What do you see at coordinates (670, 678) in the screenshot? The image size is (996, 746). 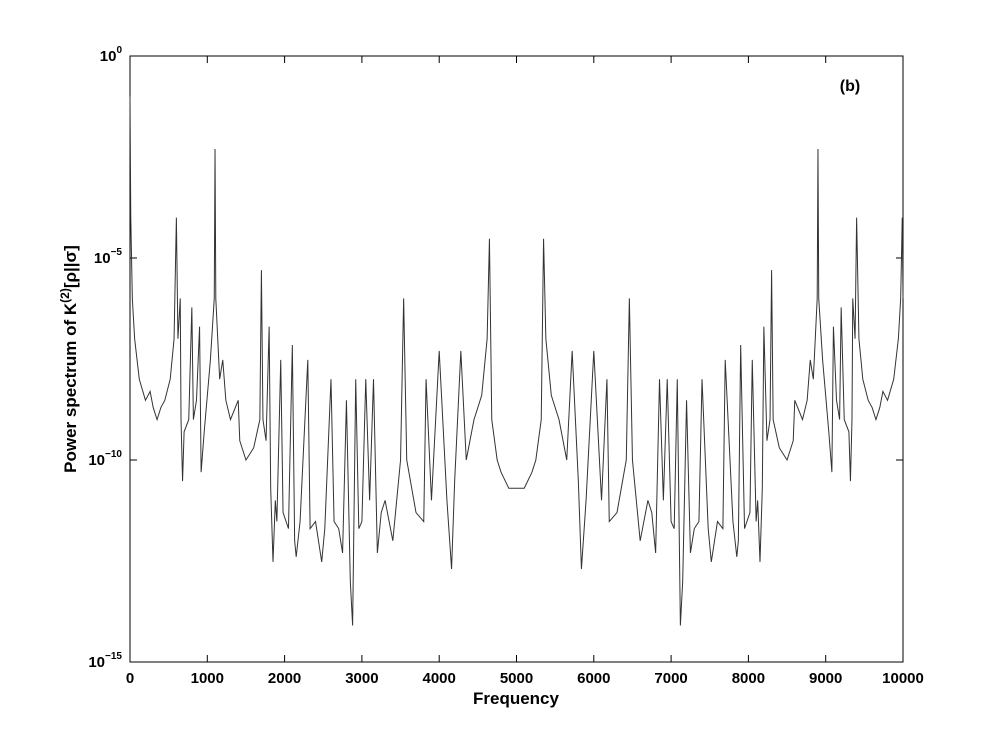 I see `x-tick-label: 7000` at bounding box center [670, 678].